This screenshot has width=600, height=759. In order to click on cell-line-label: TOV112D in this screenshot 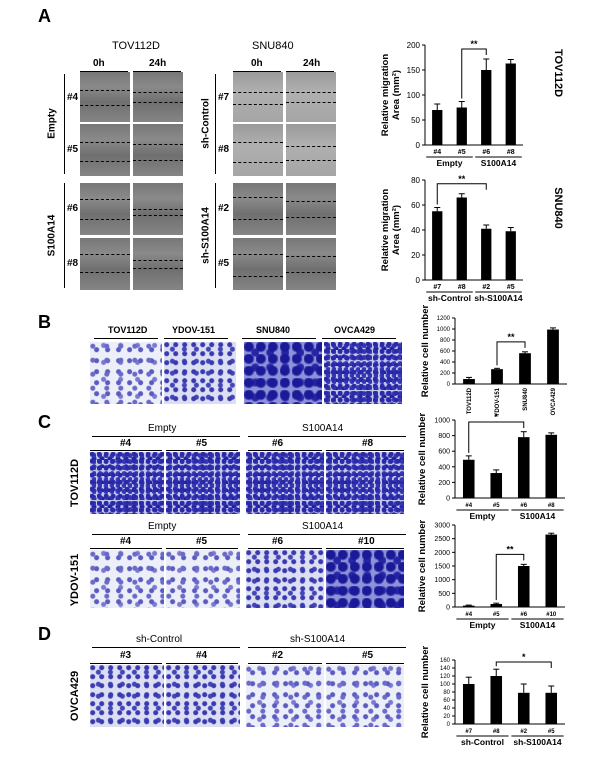, I will do `click(128, 330)`.